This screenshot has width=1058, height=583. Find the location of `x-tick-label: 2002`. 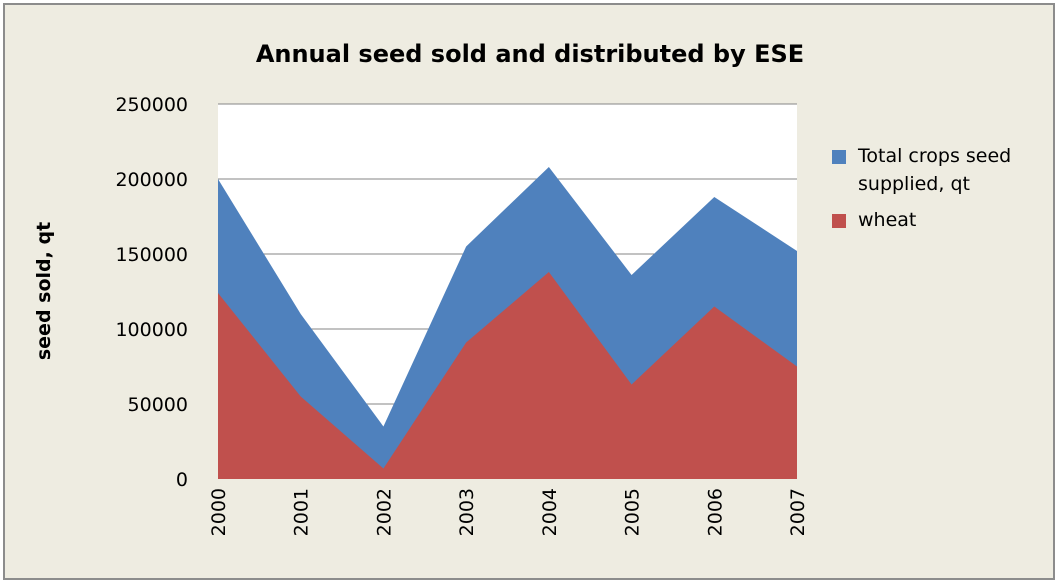

x-tick-label: 2002 is located at coordinates (384, 512).